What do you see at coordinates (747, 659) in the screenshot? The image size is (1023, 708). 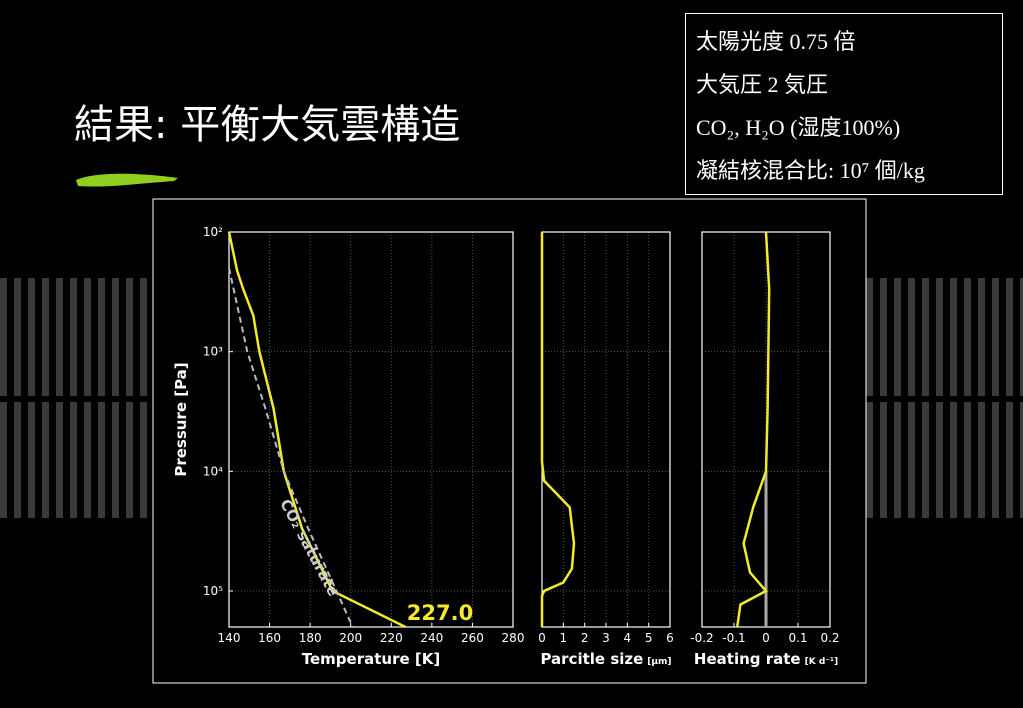 I see `x-axis-label-text: Heating rate` at bounding box center [747, 659].